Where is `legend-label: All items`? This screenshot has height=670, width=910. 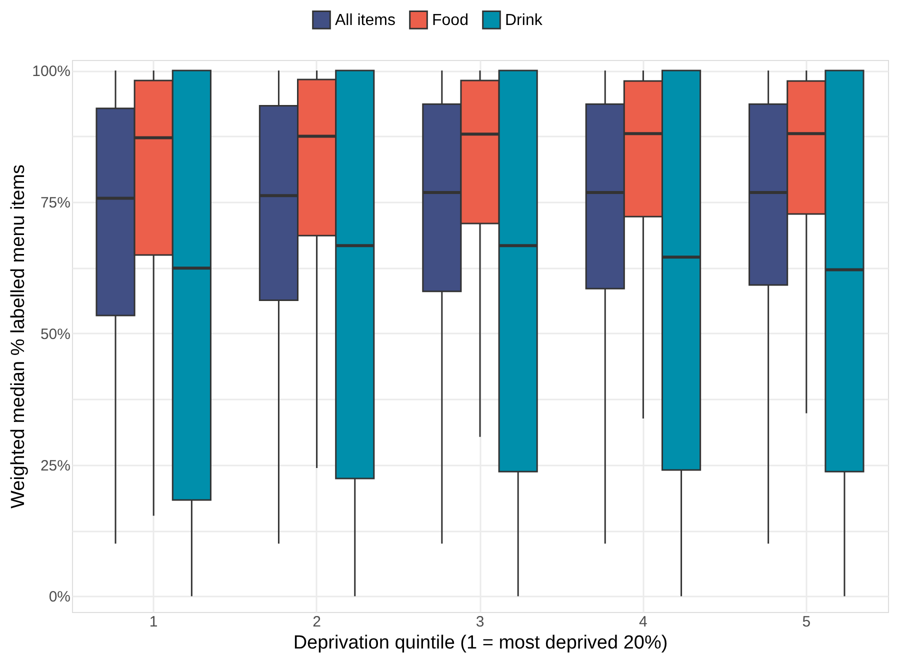 legend-label: All items is located at coordinates (365, 20).